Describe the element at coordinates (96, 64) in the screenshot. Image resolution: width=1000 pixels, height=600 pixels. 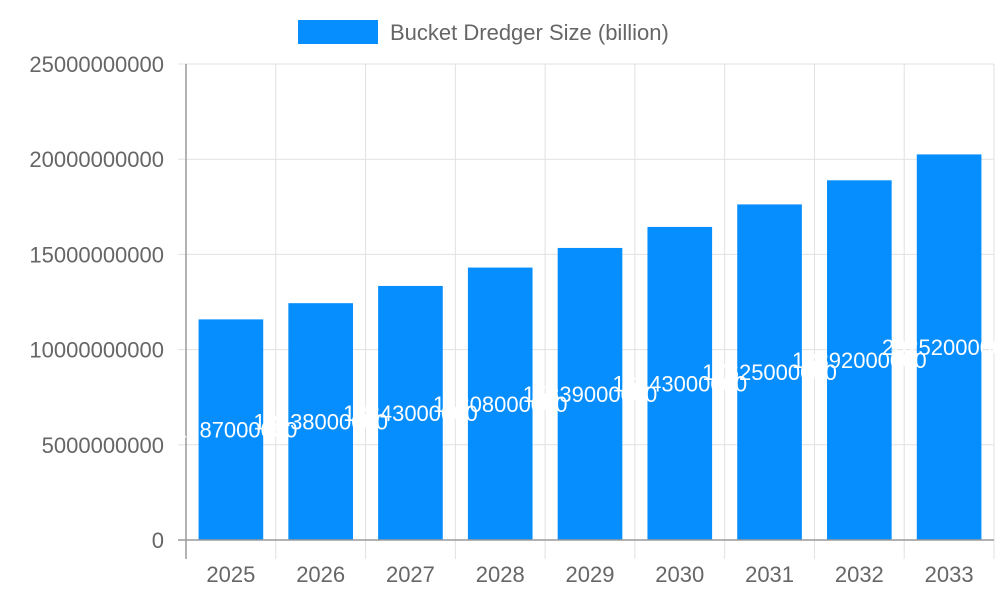
I see `y-tick-label: 25000000000` at that location.